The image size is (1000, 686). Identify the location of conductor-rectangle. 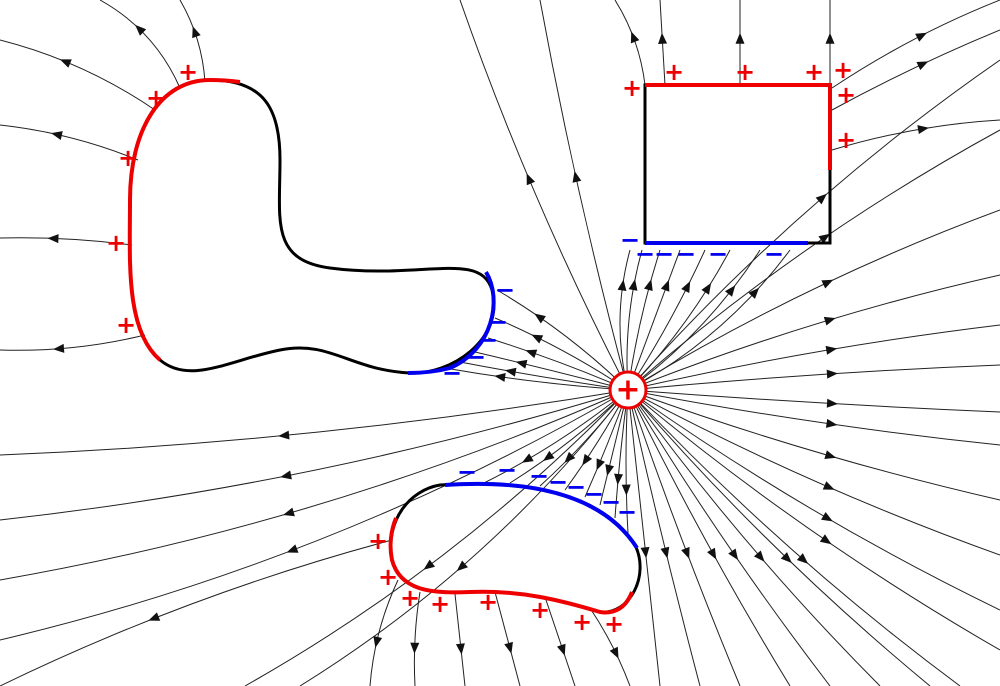
(737, 164).